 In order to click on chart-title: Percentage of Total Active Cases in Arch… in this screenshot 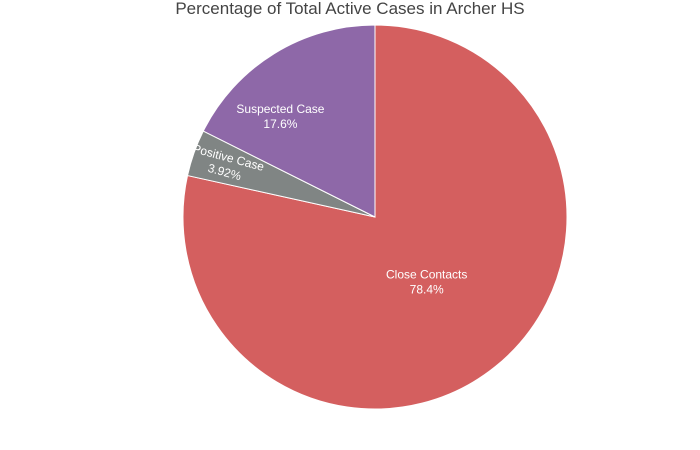, I will do `click(350, 9)`.